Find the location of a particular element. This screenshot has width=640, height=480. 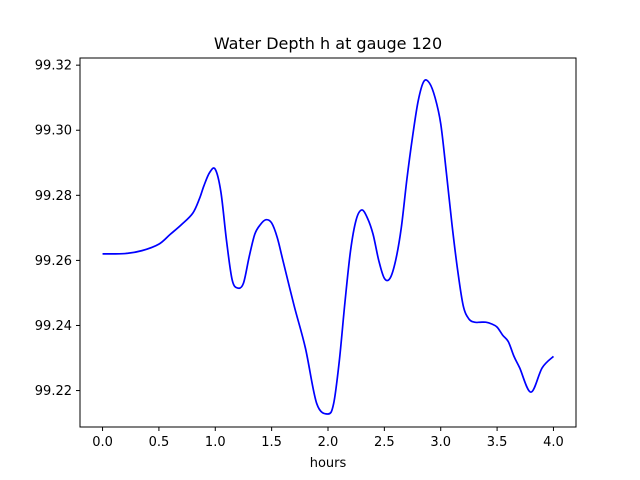

x-tick-label: 1.0 is located at coordinates (215, 442).